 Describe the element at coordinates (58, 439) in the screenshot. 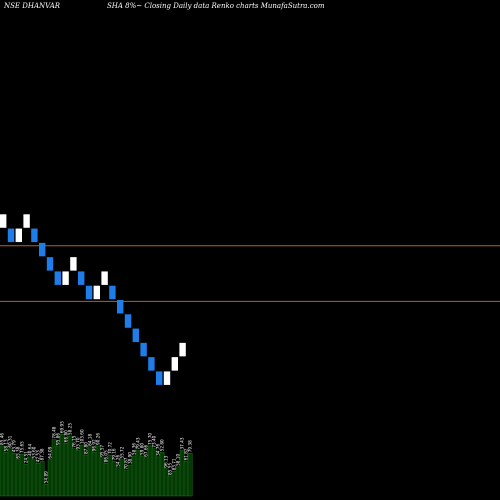

I see `volume-label-14: 95.86` at that location.